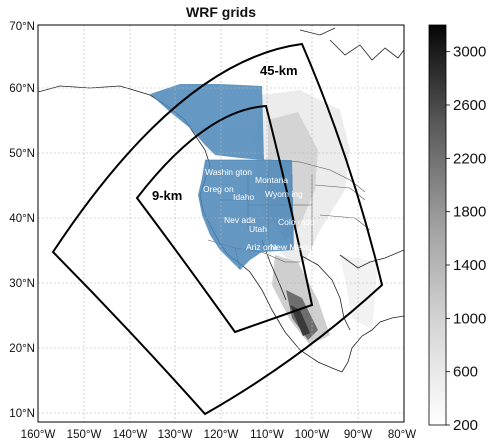 This screenshot has height=445, width=500. I want to click on x-tick-label: 140°W, so click(130, 435).